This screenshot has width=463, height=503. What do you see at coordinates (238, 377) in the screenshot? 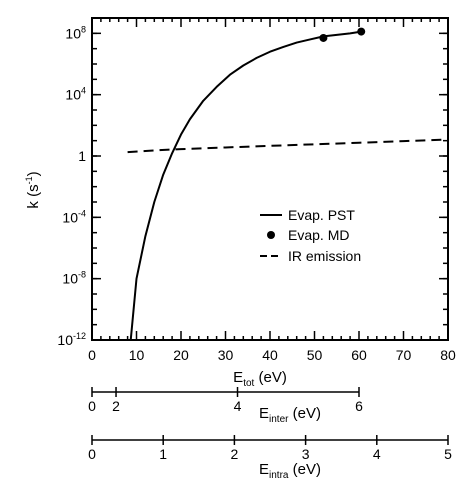
I see `x-axis-label-main: E` at bounding box center [238, 377].